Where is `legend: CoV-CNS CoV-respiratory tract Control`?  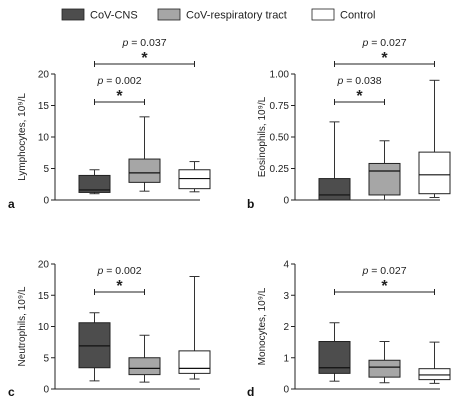
legend: CoV-CNS CoV-respiratory tract Control is located at coordinates (218, 15).